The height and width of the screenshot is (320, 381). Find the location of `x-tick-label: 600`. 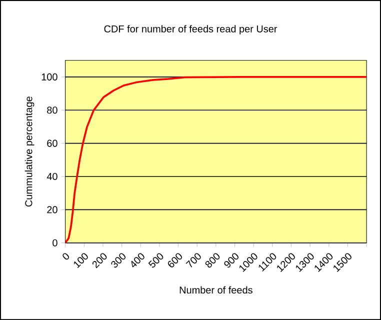

x-tick-label: 600 is located at coordinates (175, 260).